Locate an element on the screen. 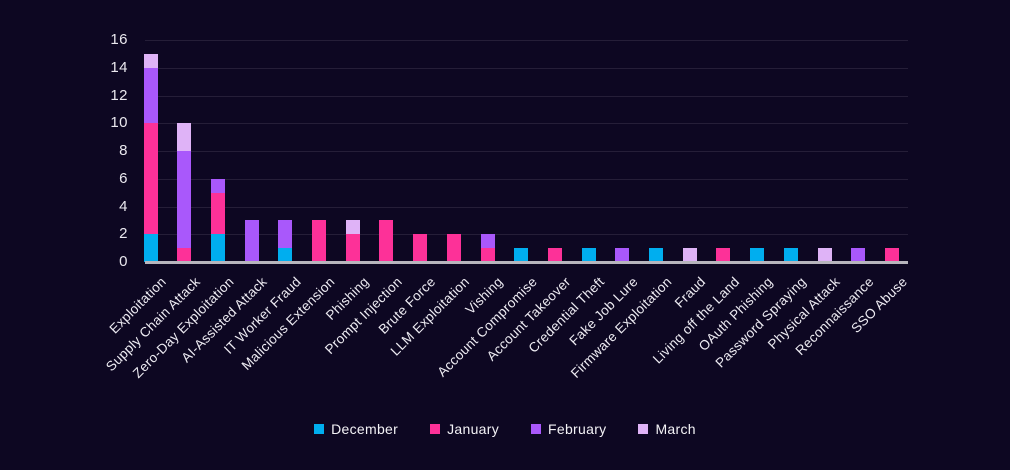 This screenshot has width=1010, height=470. y-tick-label: 14 is located at coordinates (119, 67).